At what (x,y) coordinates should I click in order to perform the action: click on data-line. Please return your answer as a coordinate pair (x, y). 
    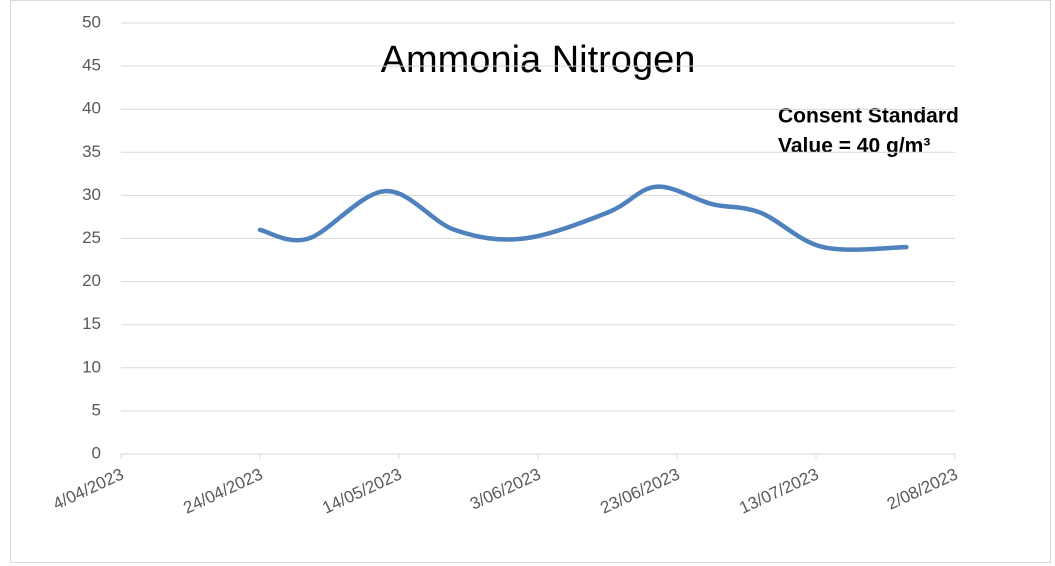
    Looking at the image, I should click on (583, 218).